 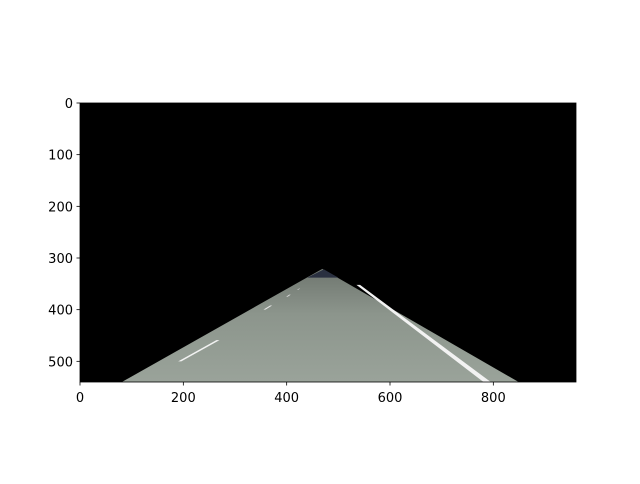 What do you see at coordinates (60, 311) in the screenshot?
I see `y-tick-label: 400` at bounding box center [60, 311].